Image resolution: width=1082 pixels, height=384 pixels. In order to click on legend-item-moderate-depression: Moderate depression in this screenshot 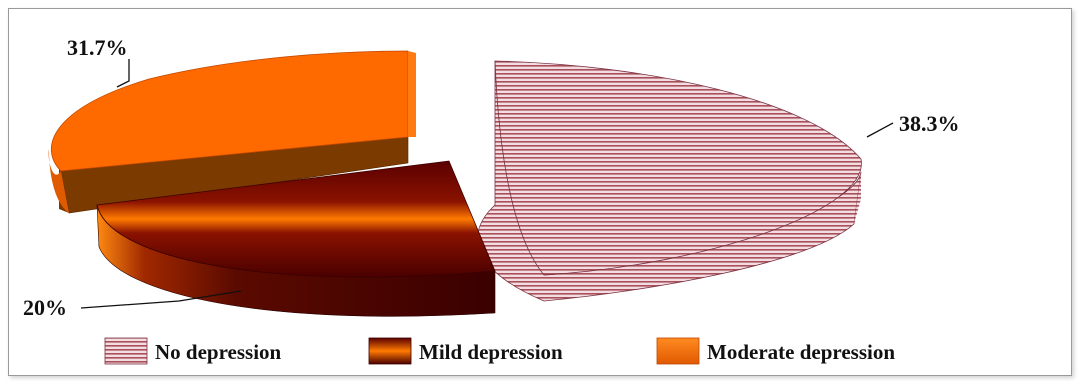, I will do `click(775, 351)`.